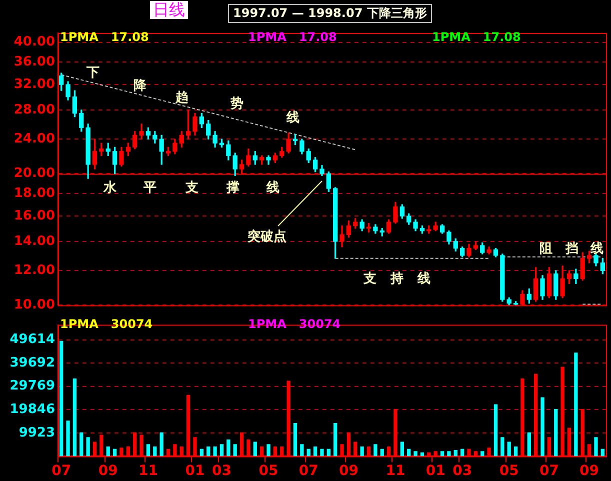  Describe the element at coordinates (34, 174) in the screenshot. I see `y-tick-label: 20.00` at that location.